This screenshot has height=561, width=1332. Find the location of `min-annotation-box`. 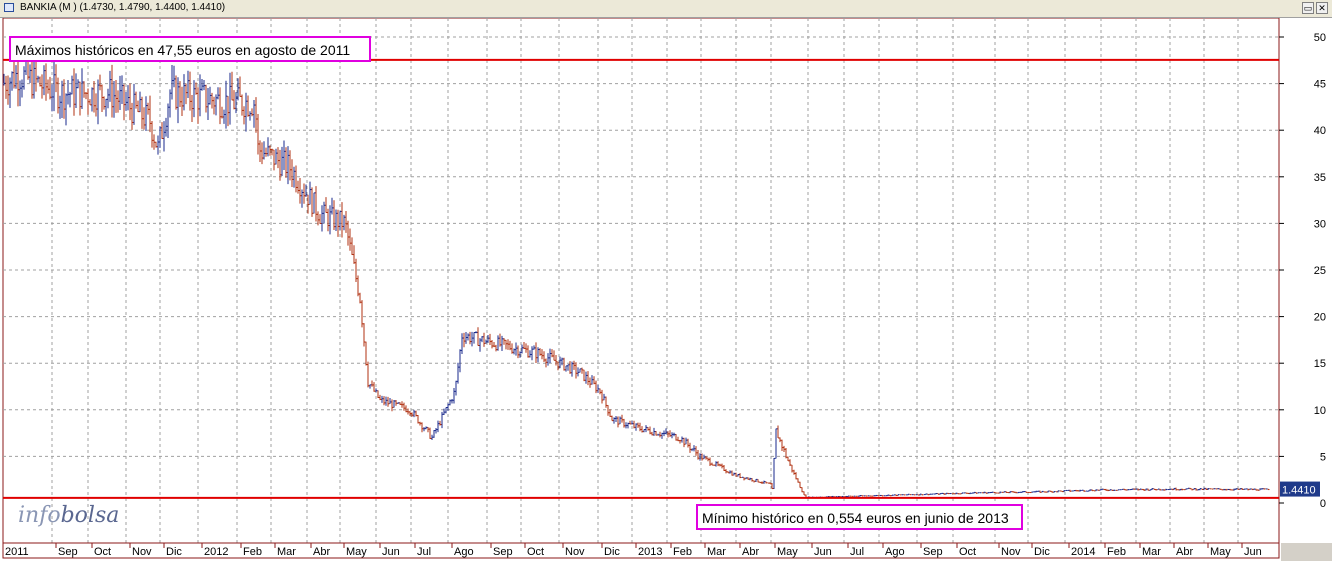

min-annotation-box is located at coordinates (859, 517).